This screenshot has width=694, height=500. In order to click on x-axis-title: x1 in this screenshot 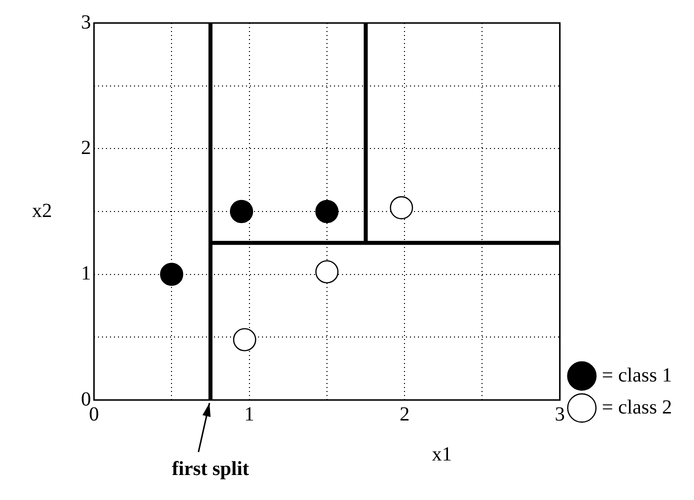, I will do `click(442, 454)`.